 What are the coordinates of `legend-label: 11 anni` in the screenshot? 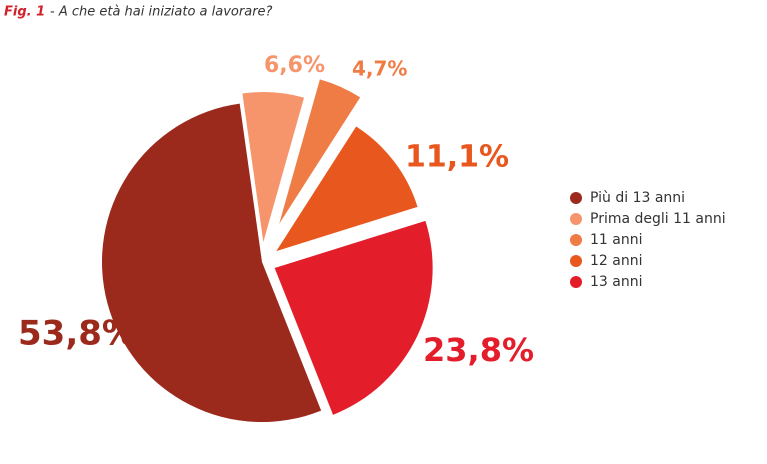 It's located at (616, 240).